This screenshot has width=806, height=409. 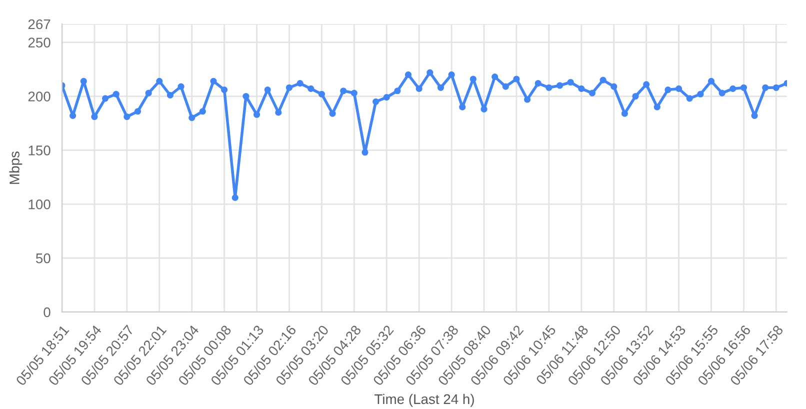 What do you see at coordinates (43, 258) in the screenshot?
I see `y-tick-label: 50` at bounding box center [43, 258].